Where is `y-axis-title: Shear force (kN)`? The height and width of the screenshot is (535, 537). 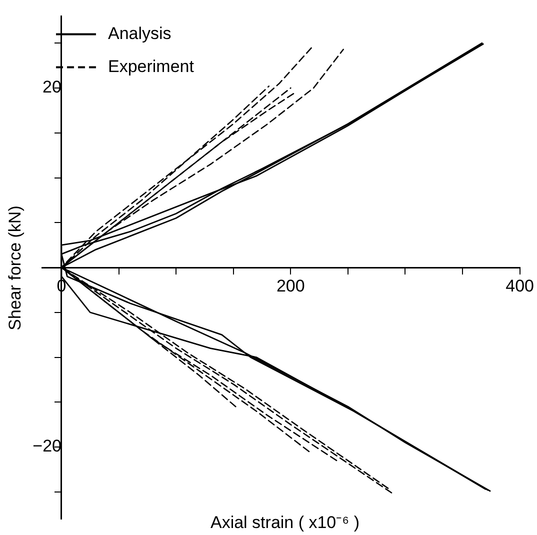
y-axis-title: Shear force (kN) is located at coordinates (15, 268).